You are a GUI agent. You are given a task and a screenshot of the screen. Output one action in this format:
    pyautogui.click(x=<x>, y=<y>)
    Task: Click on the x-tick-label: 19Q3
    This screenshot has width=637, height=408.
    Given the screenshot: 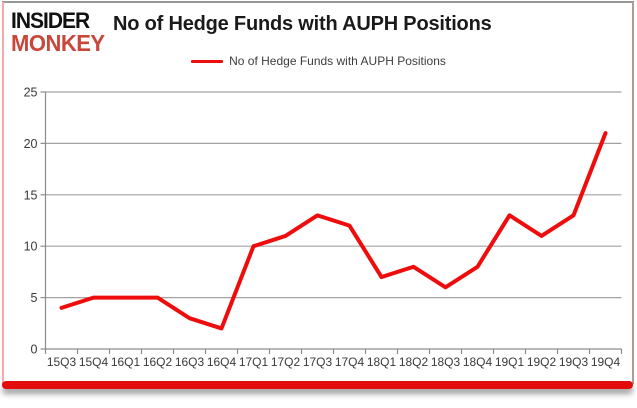 What is the action you would take?
    pyautogui.click(x=574, y=362)
    